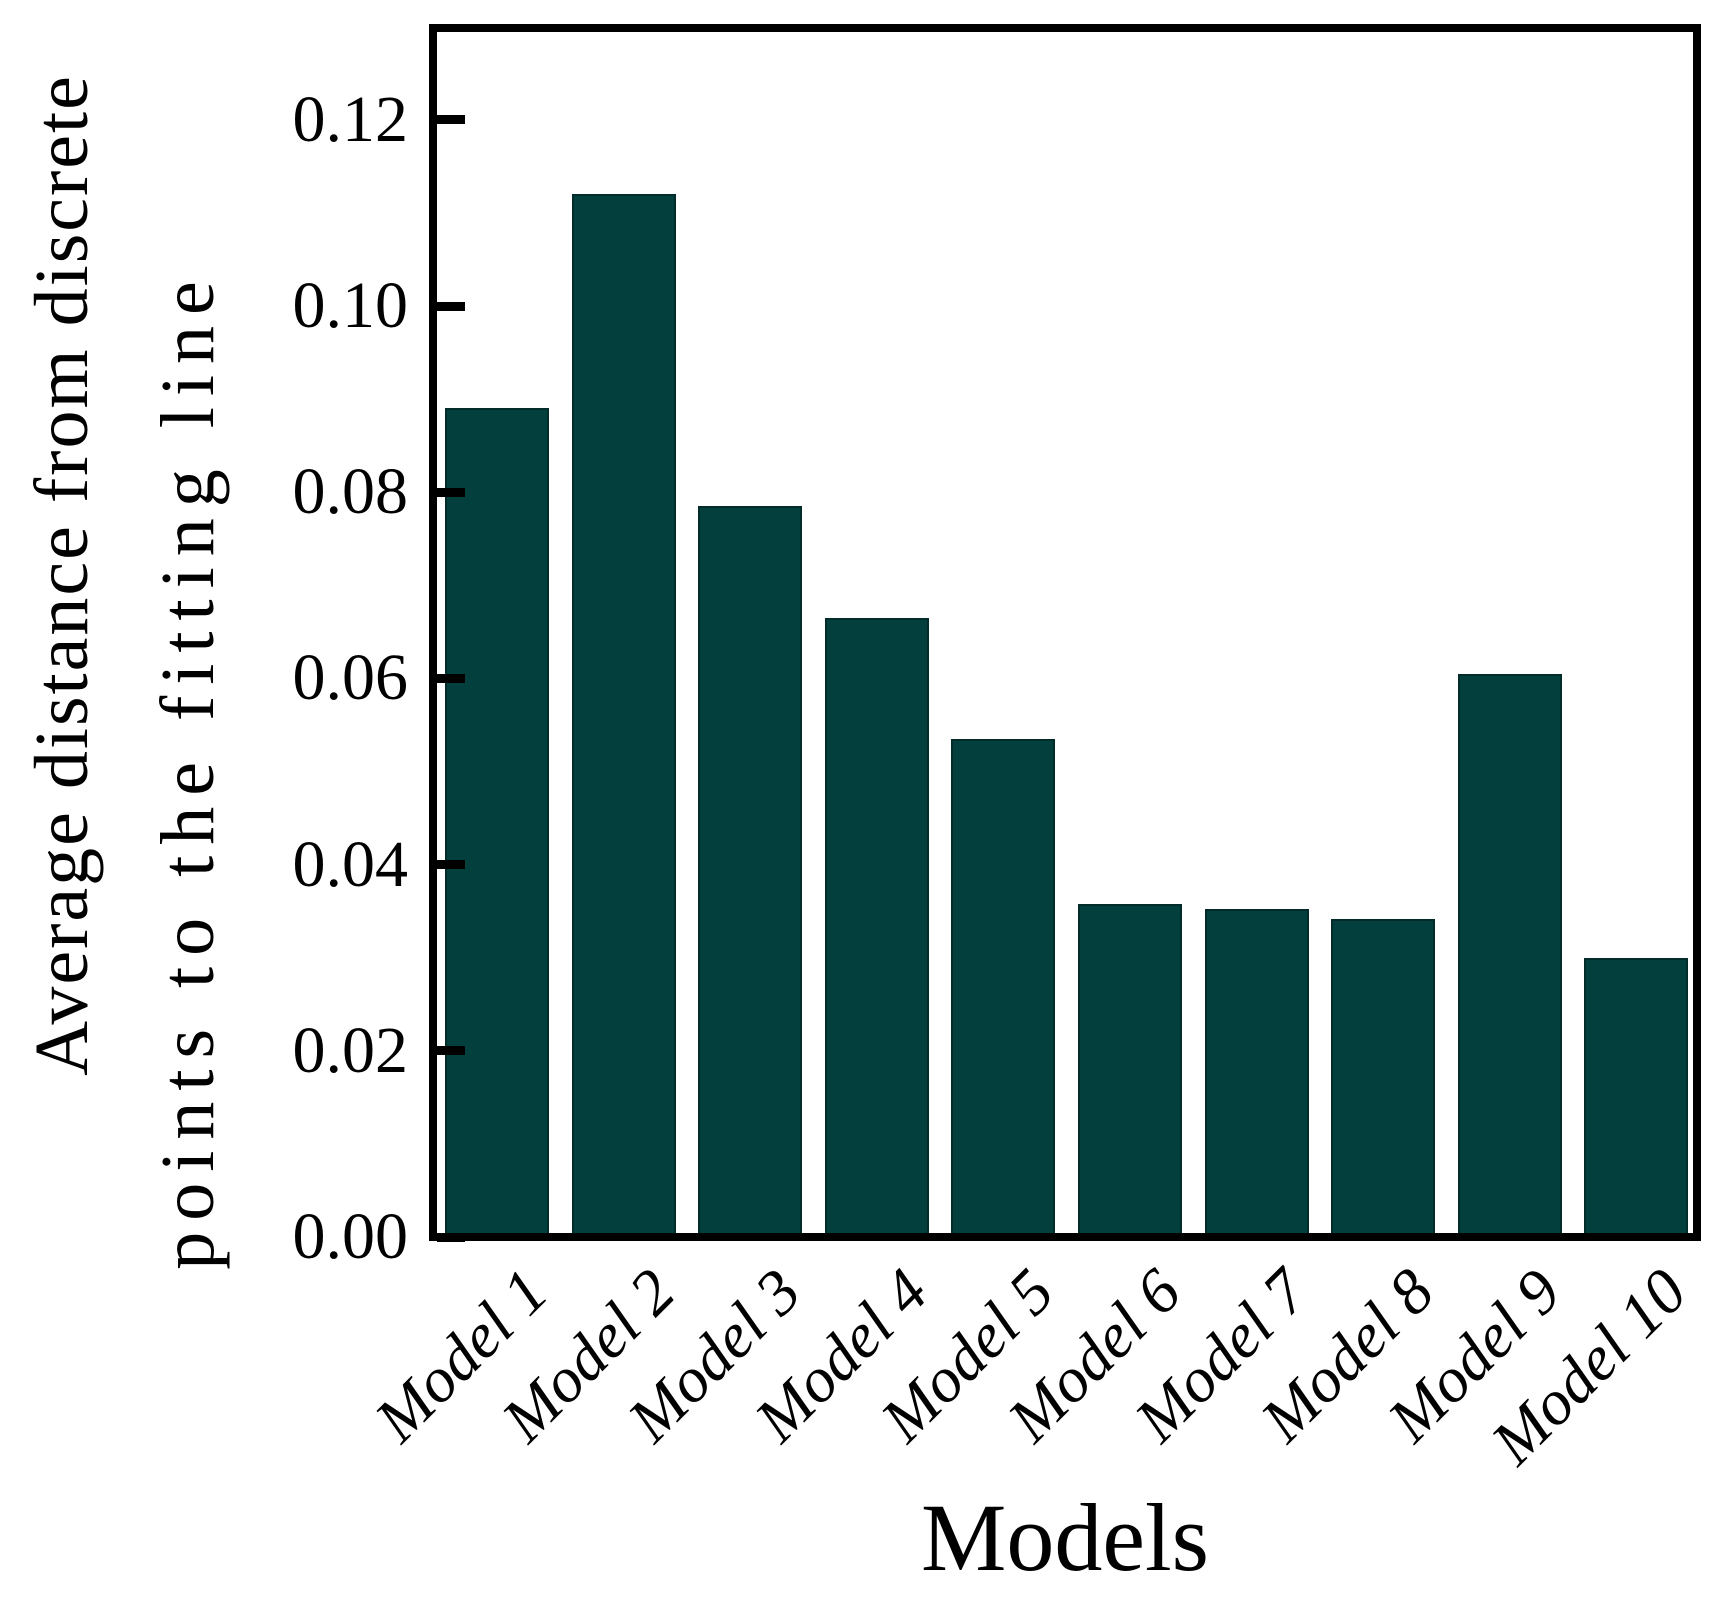  I want to click on y-tick-label-0.12: 0.12, so click(350, 119).